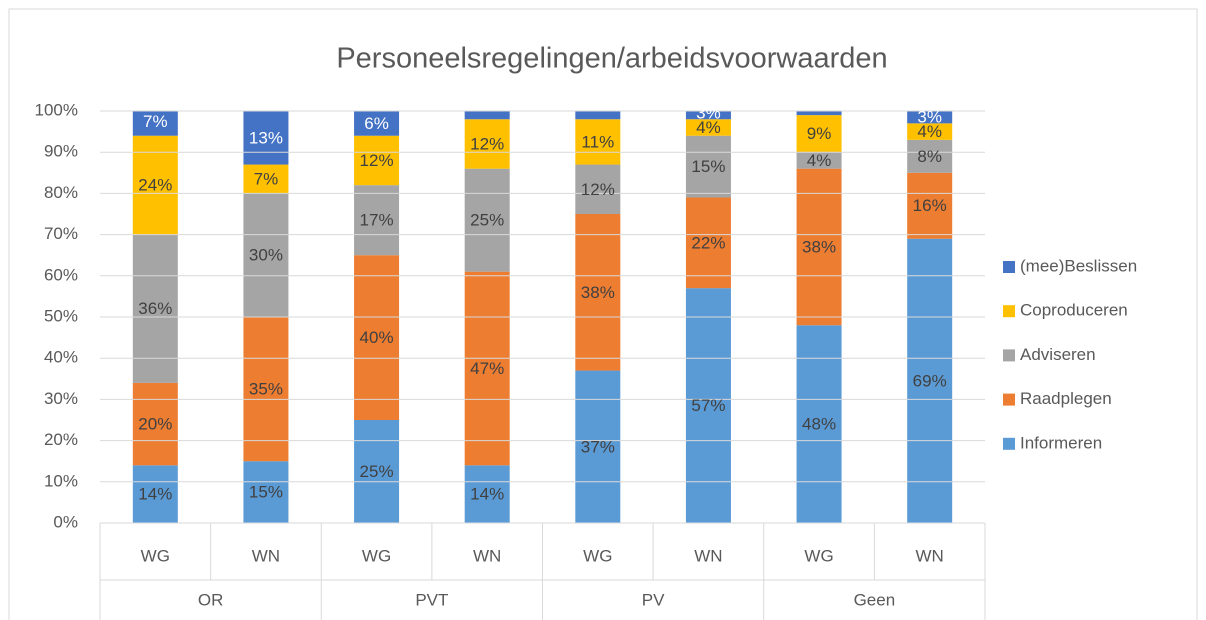 Image resolution: width=1206 pixels, height=620 pixels. Describe the element at coordinates (61, 357) in the screenshot. I see `y-tick-label: 40%` at that location.